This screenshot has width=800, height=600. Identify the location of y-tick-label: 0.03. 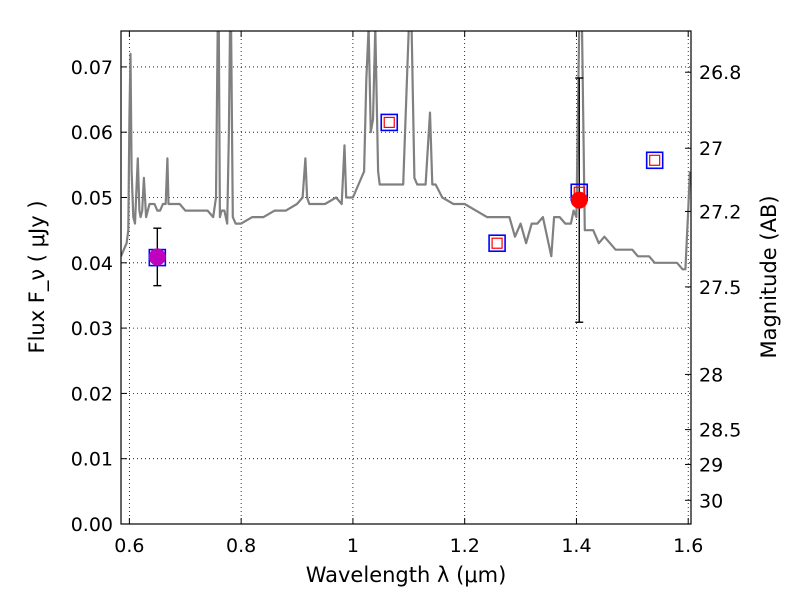
(92, 329).